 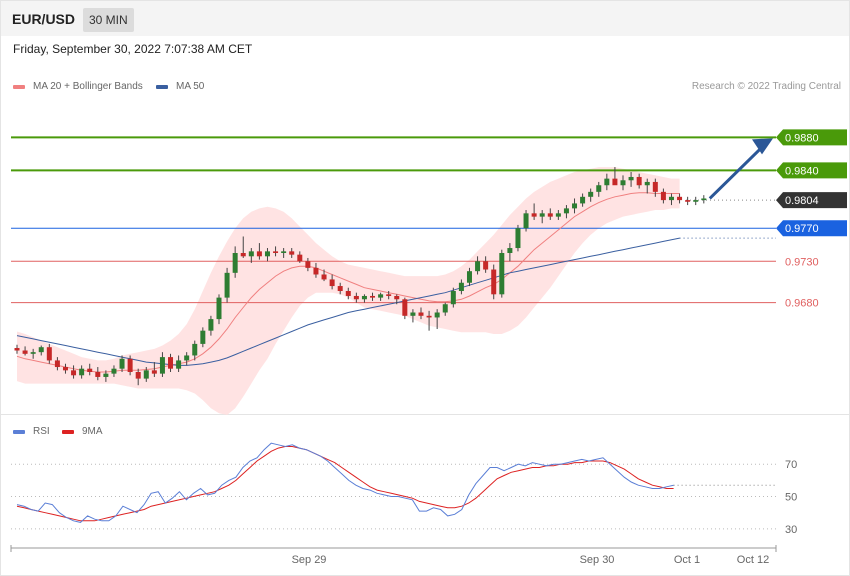 What do you see at coordinates (19, 86) in the screenshot?
I see `ma20-swatch` at bounding box center [19, 86].